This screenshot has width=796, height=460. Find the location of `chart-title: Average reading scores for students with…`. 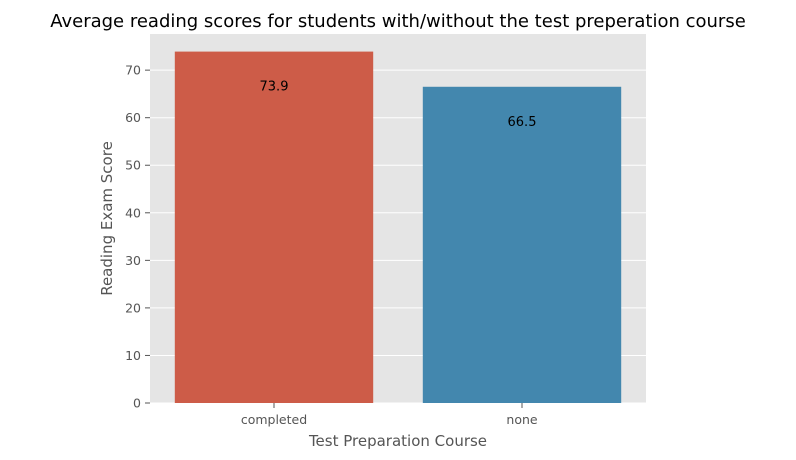

chart-title: Average reading scores for students with… is located at coordinates (398, 21).